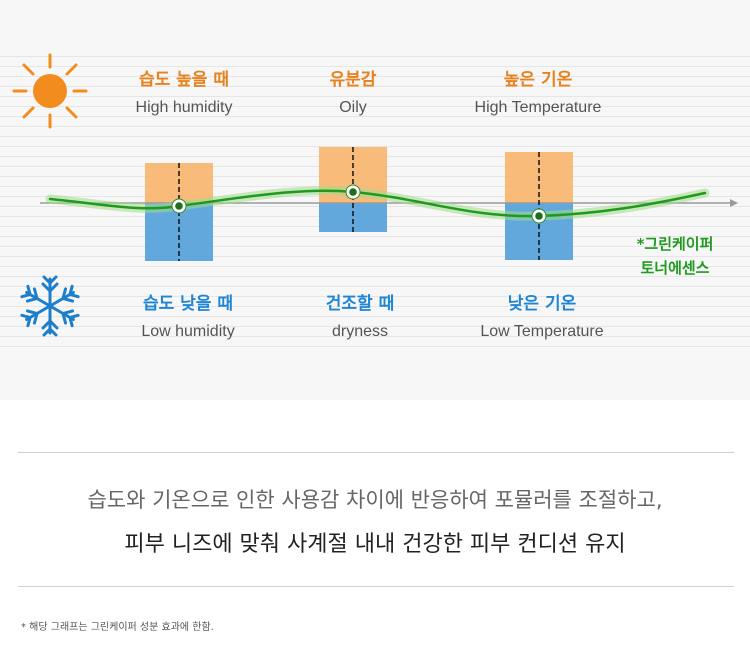 The height and width of the screenshot is (653, 750). I want to click on label-high-humidity-en: High humidity, so click(184, 107).